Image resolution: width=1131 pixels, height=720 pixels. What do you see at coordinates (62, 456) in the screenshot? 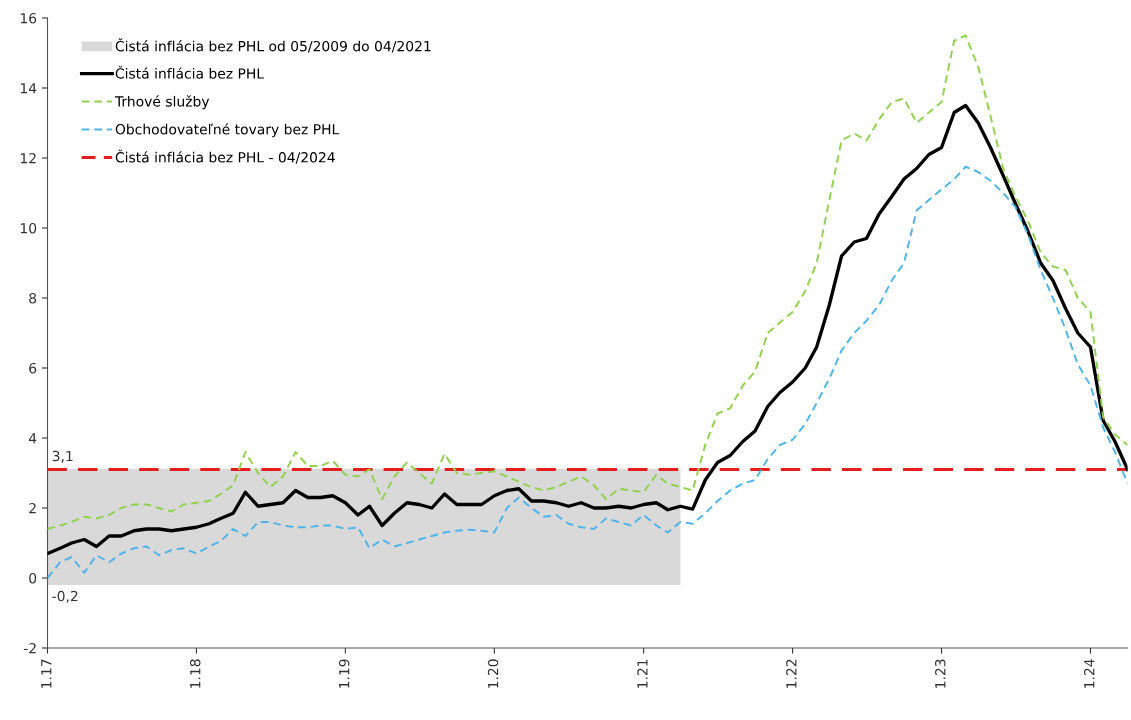
I see `annotation: 3,1` at bounding box center [62, 456].